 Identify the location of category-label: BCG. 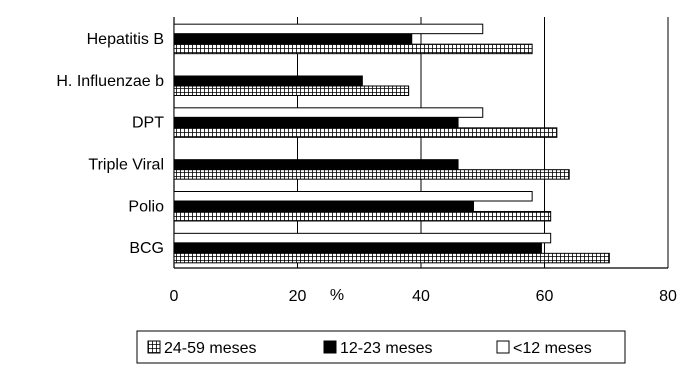
(146, 248).